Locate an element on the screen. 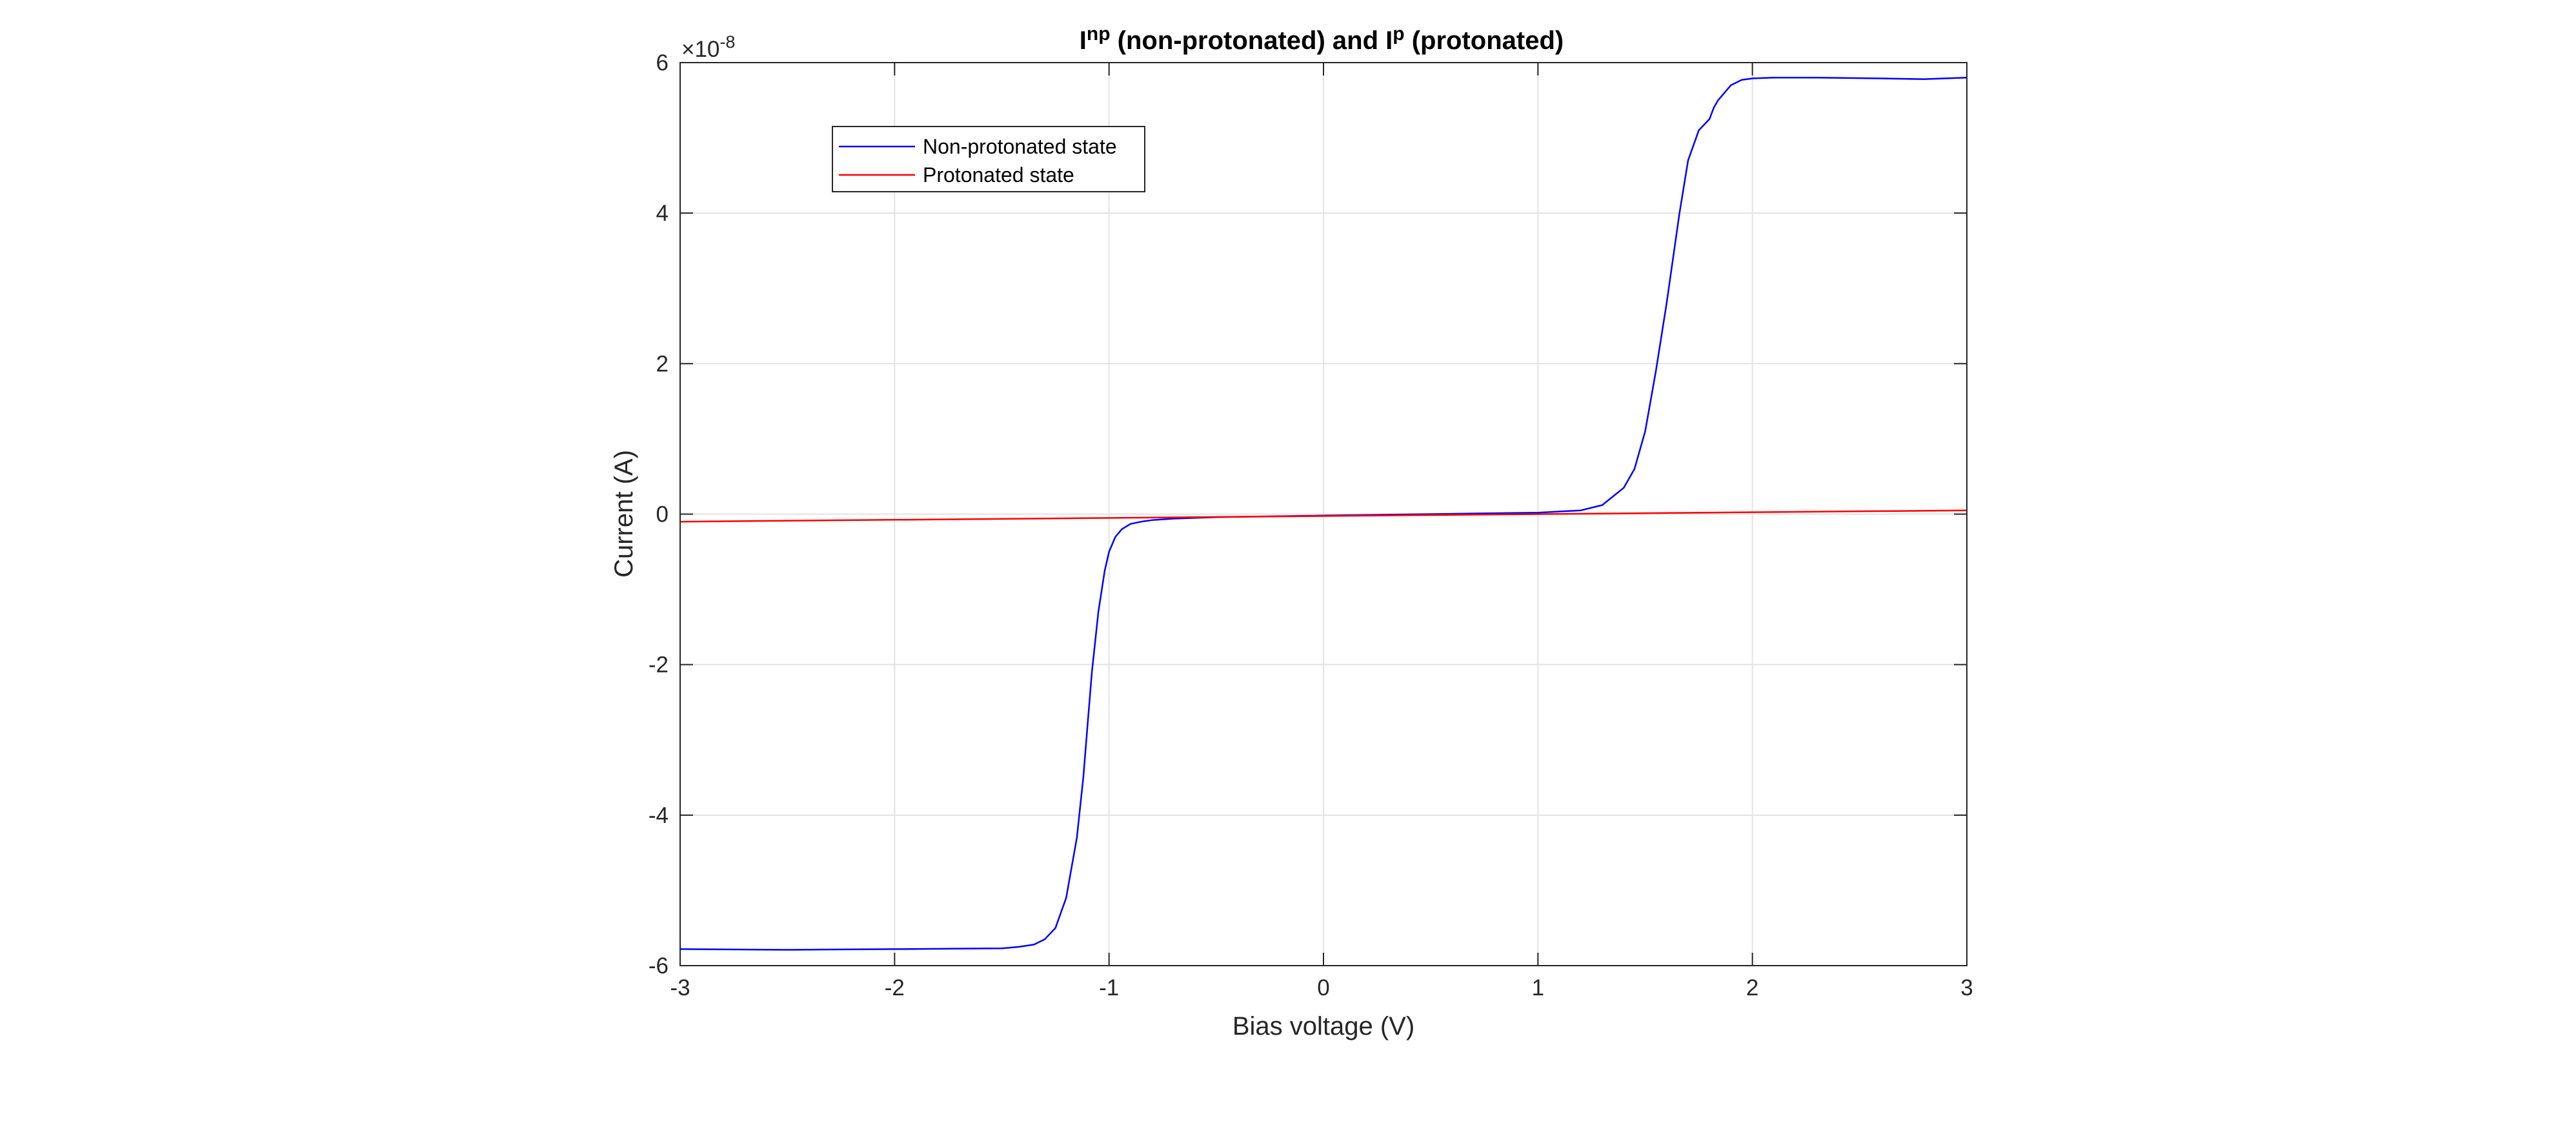 The height and width of the screenshot is (1127, 2576). y-tick-labels: -6 -4 -2 0 2 4 6 is located at coordinates (659, 514).